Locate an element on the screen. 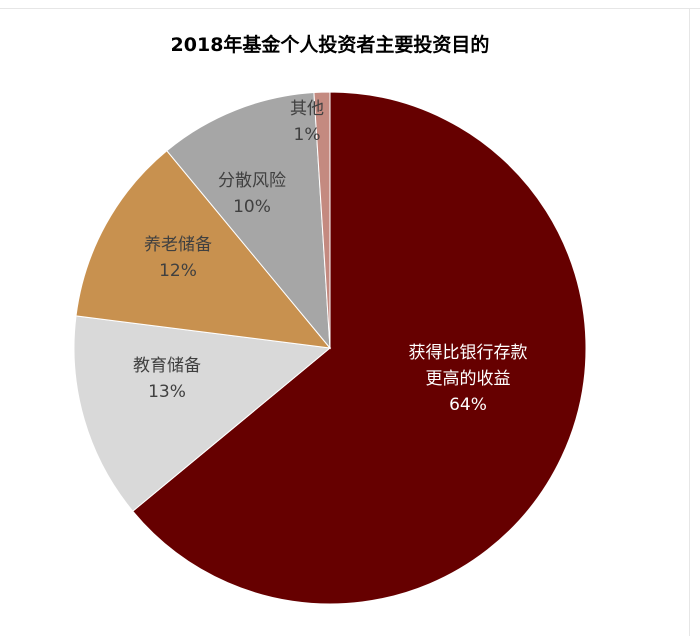  slice-value-label: 12% is located at coordinates (178, 271).